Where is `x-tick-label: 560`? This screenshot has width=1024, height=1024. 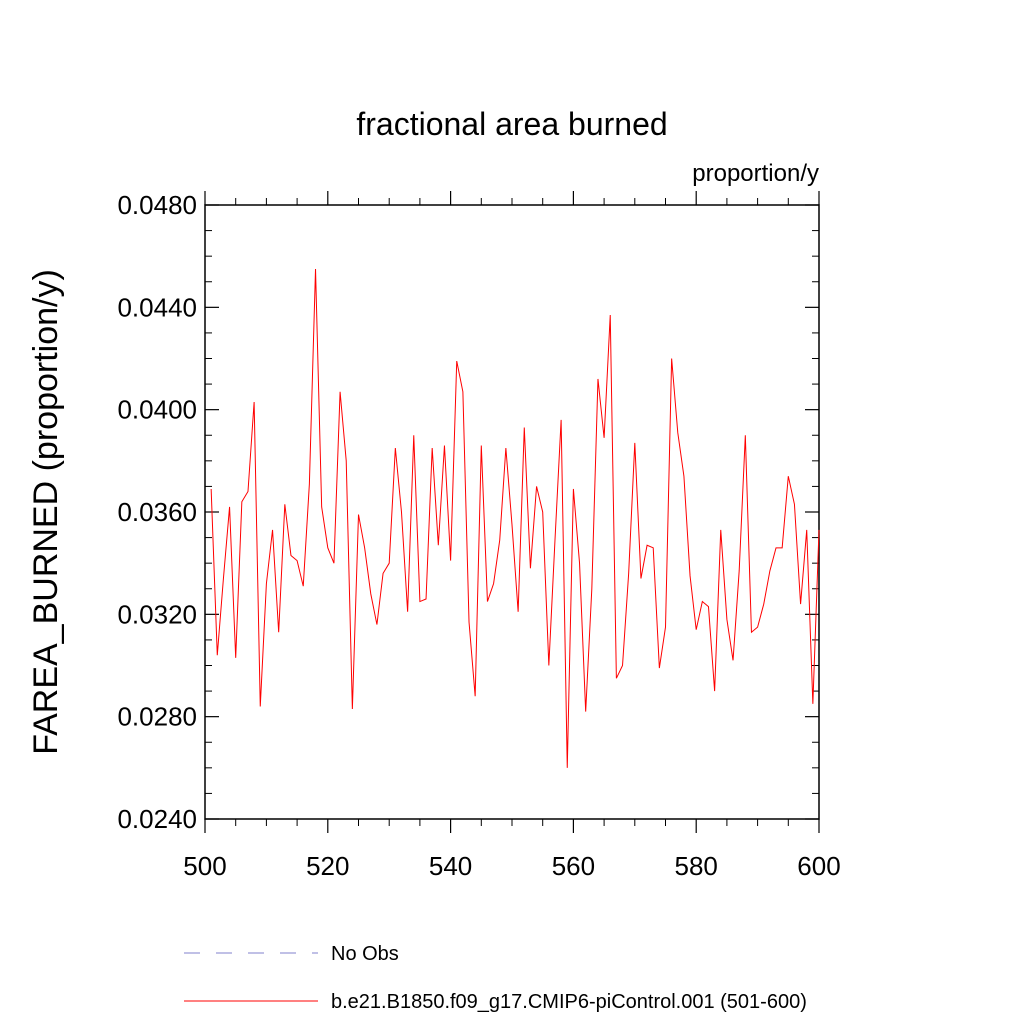
x-tick-label: 560 is located at coordinates (573, 866).